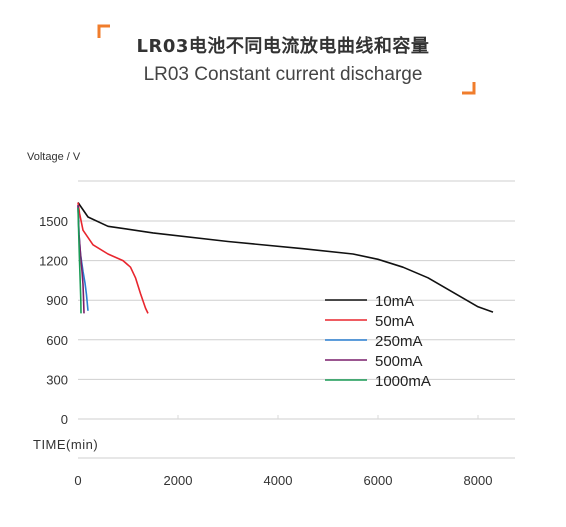 The image size is (566, 527). I want to click on y-tick-label: 600, so click(57, 340).